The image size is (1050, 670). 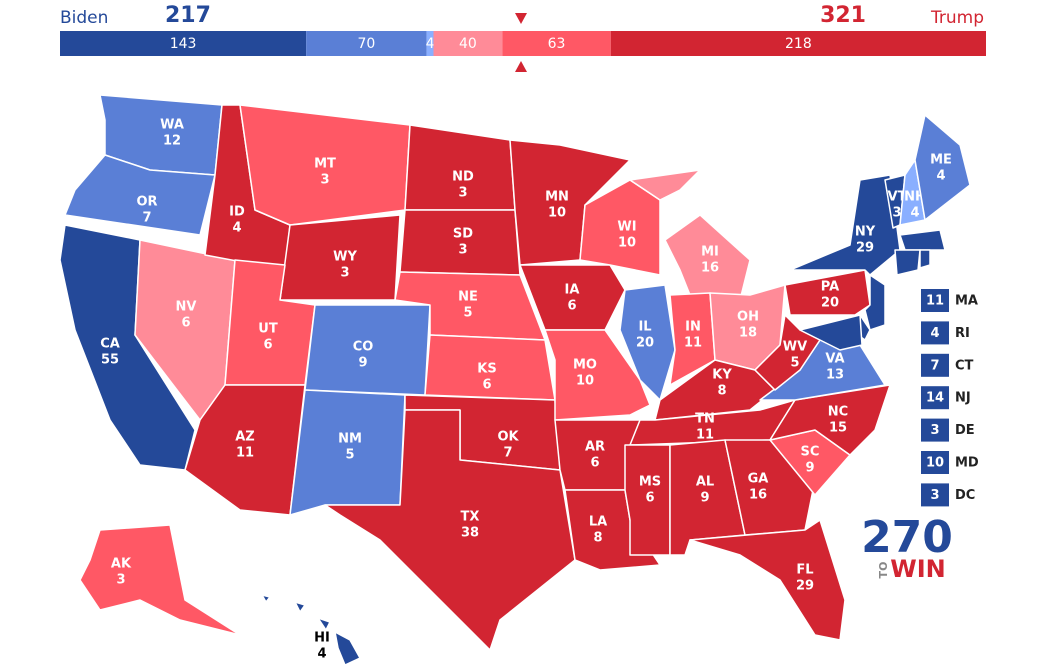 I want to click on state-abbr: MN, so click(x=557, y=197).